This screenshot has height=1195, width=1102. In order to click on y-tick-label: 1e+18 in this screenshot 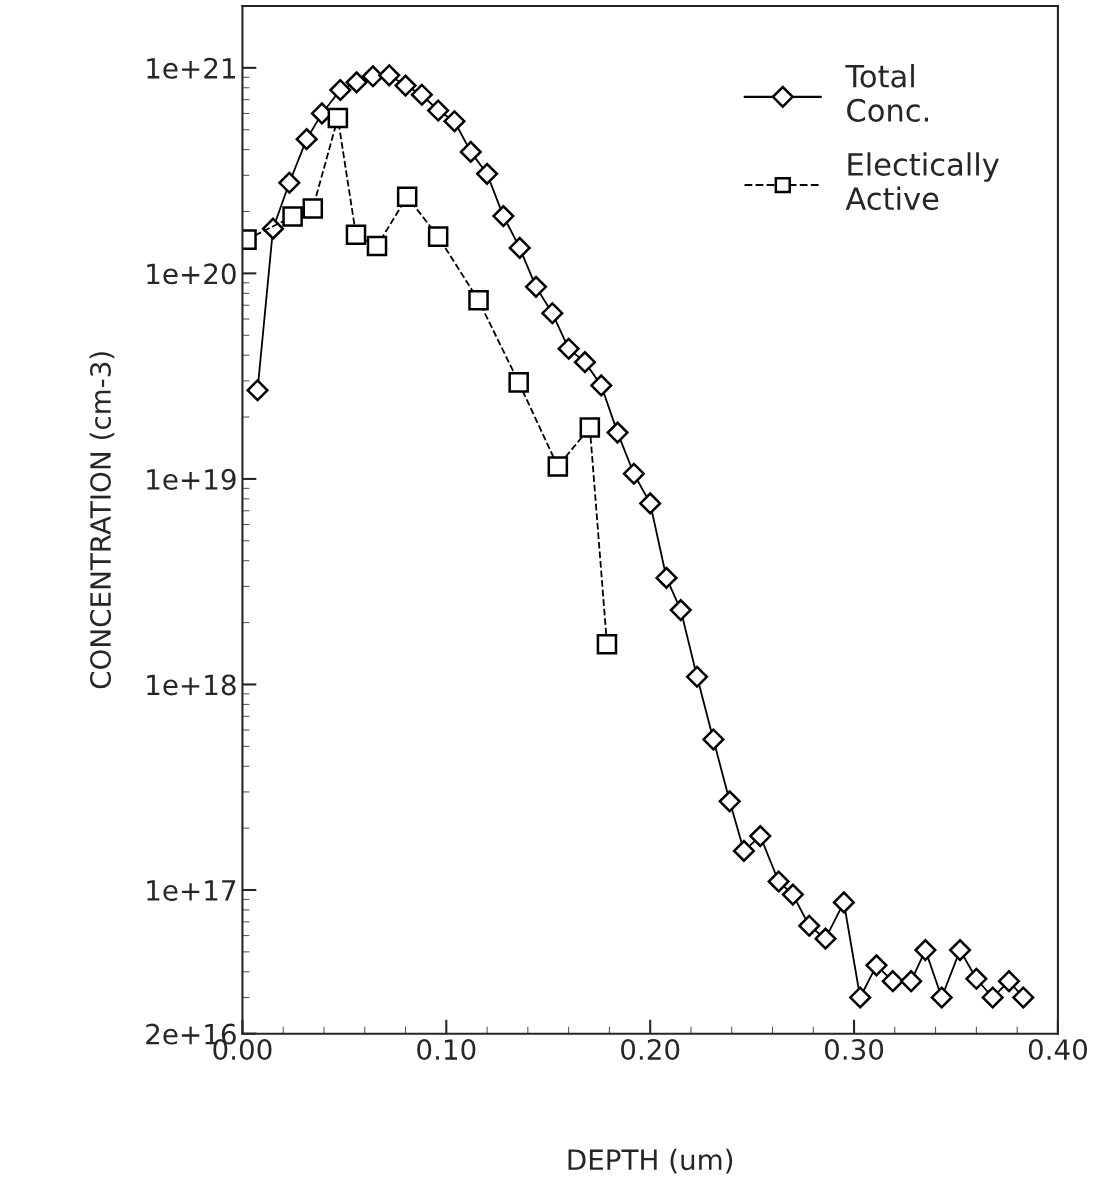, I will do `click(191, 685)`.